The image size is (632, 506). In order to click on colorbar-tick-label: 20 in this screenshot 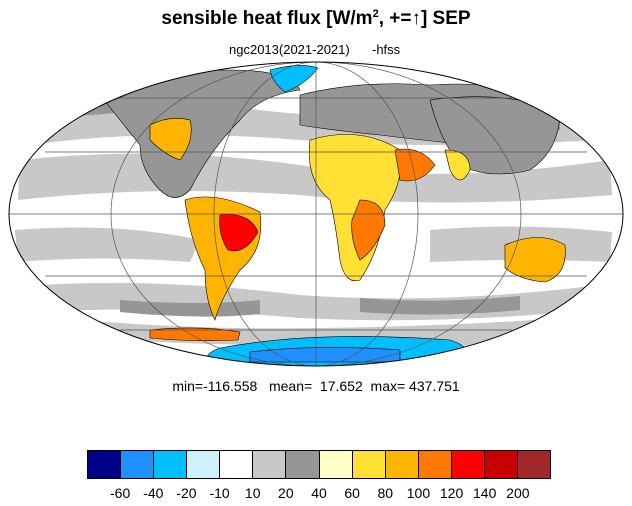, I will do `click(286, 493)`.